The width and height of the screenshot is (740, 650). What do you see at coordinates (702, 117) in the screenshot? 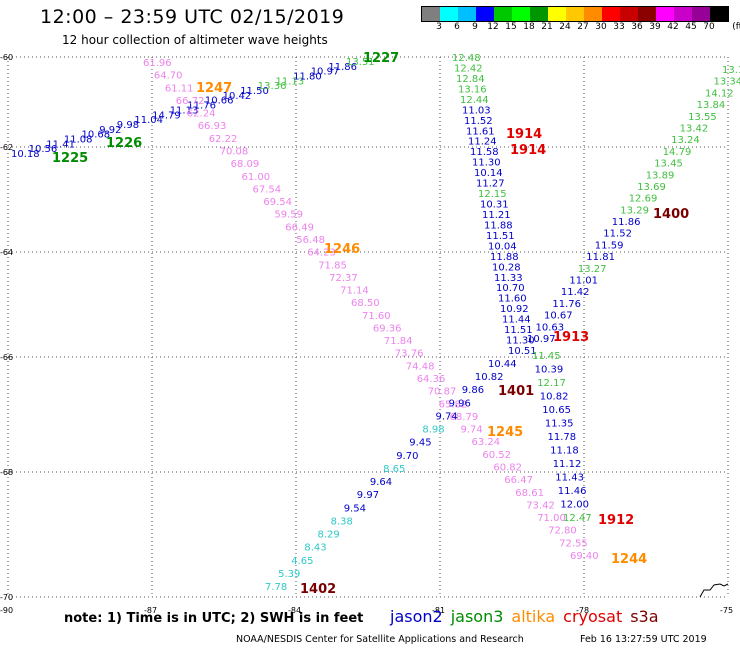
I see `wave-height-point: 13.55` at bounding box center [702, 117].